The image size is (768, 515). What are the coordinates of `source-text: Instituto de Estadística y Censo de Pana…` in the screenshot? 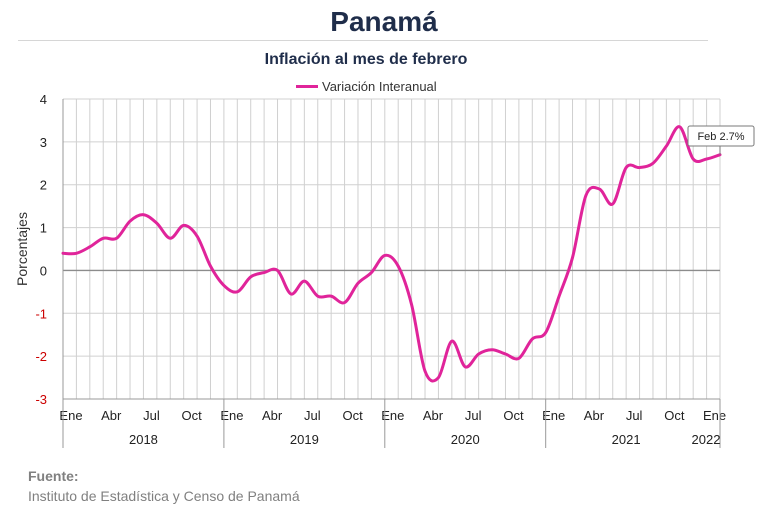 It's located at (164, 496).